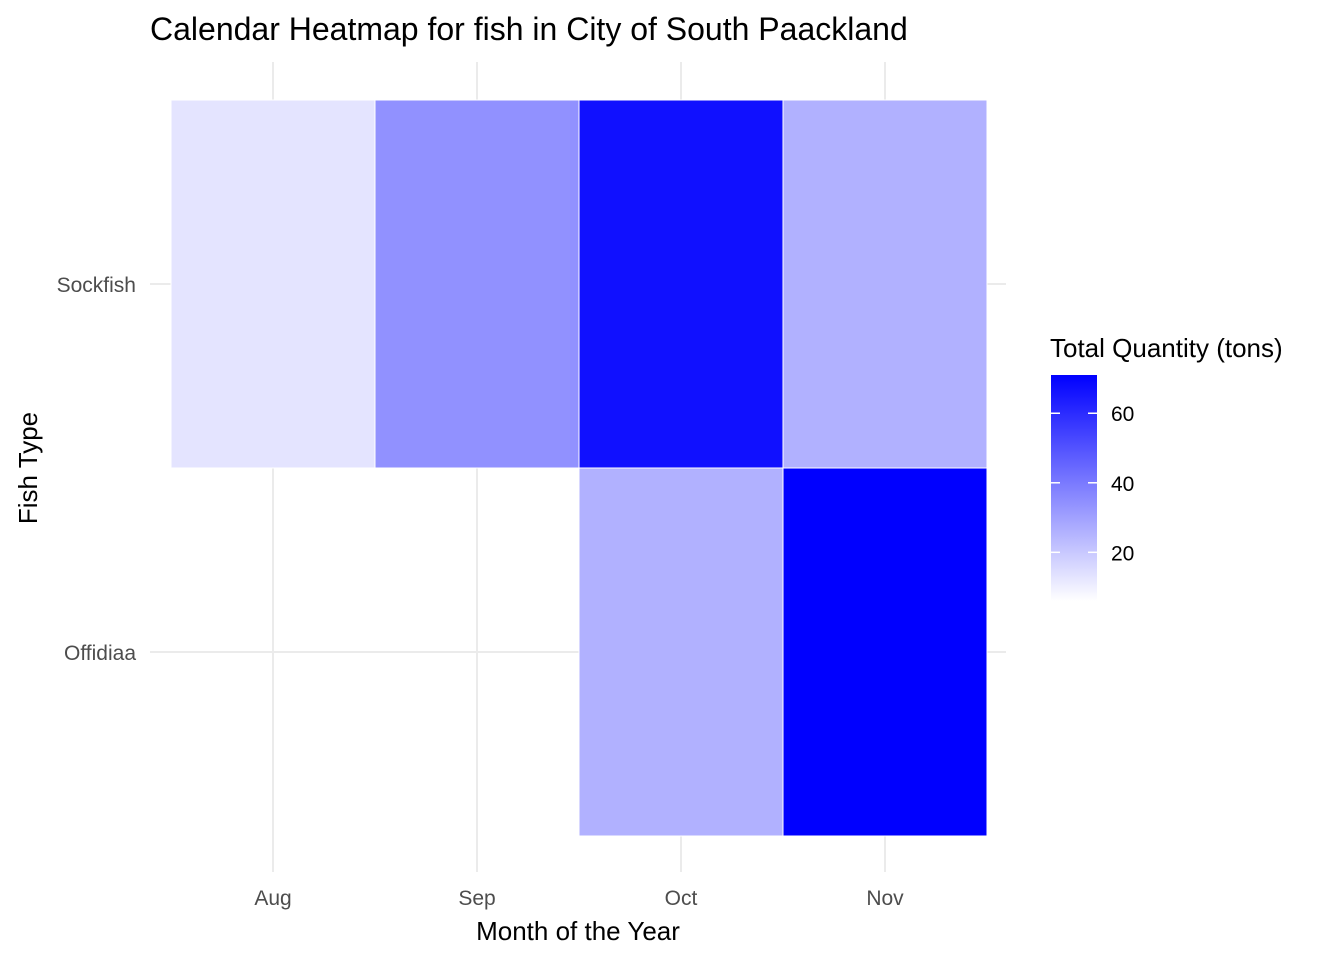 This screenshot has height=960, width=1344. I want to click on heatmap-cell-sockfish-sep, so click(477, 284).